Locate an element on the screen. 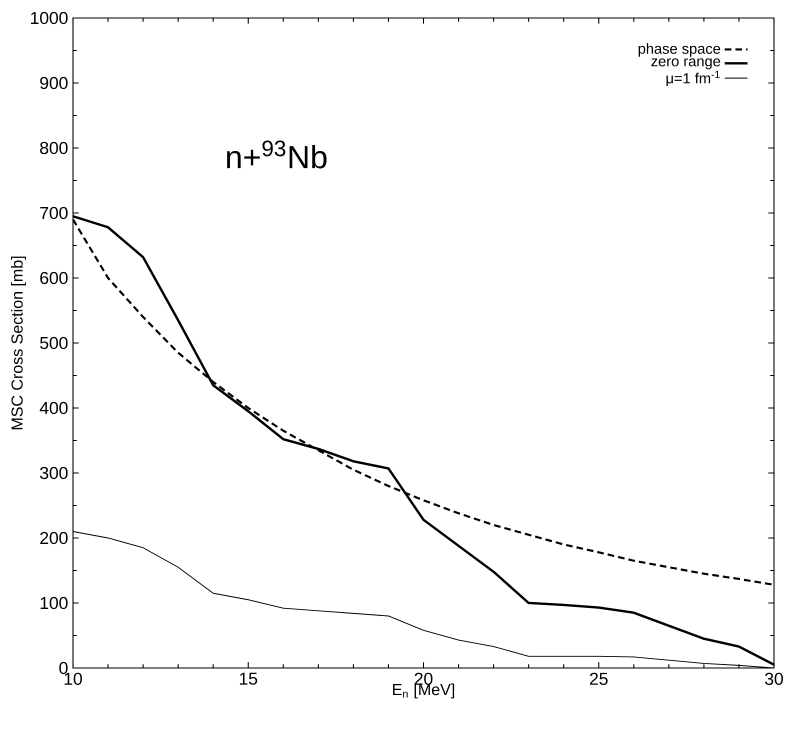 The width and height of the screenshot is (794, 737). y-tick-label: 800 is located at coordinates (54, 148).